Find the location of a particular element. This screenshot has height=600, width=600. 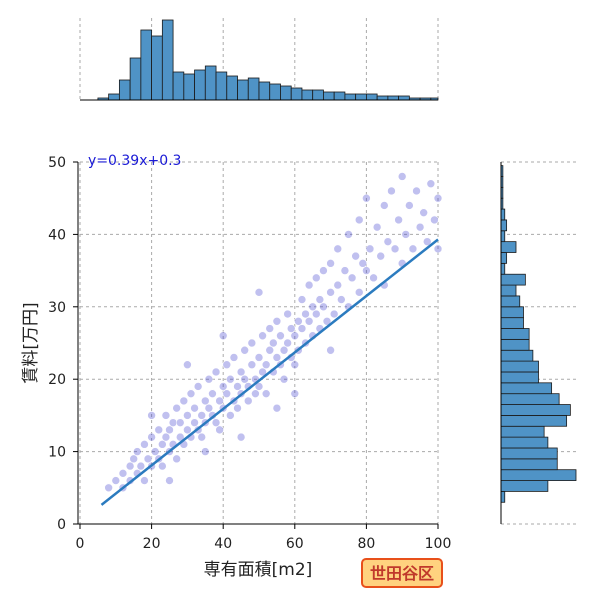

x-axis-ticks: 0 20 40 60 80 100 is located at coordinates (264, 538).